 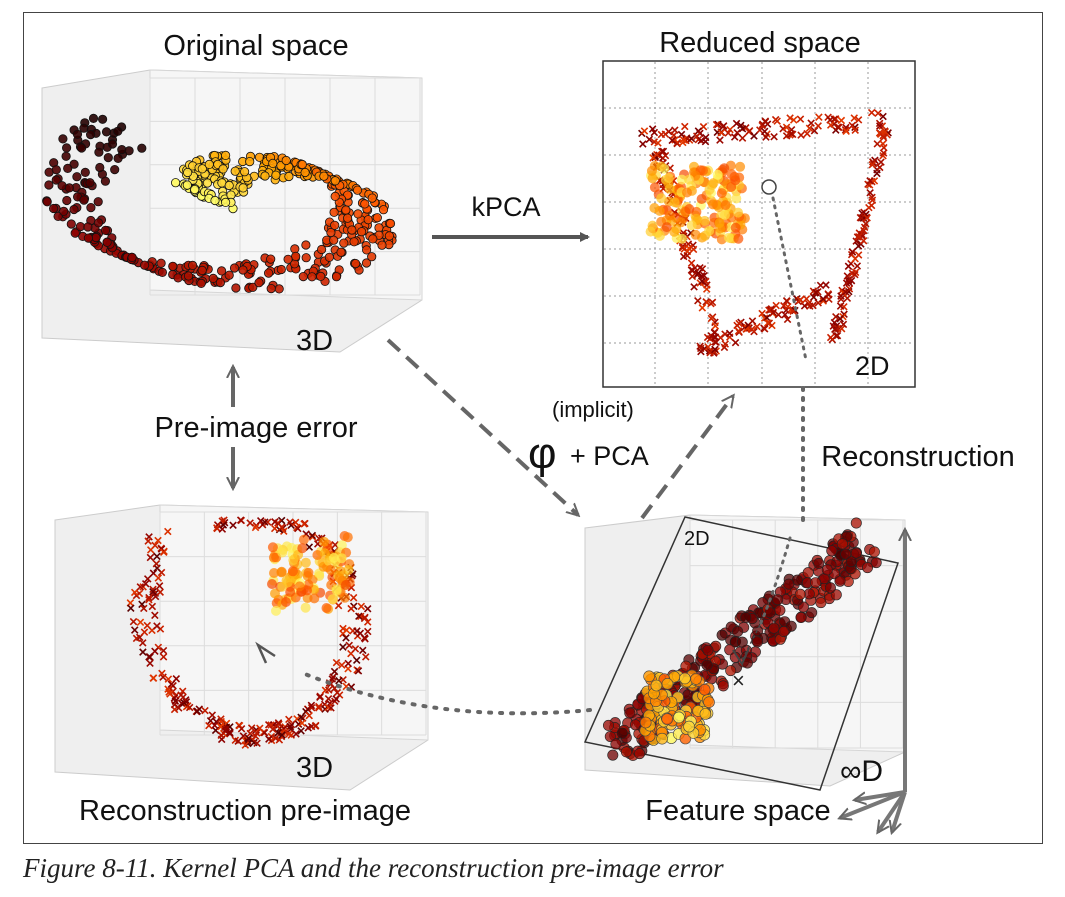 I want to click on reconstruction-points, so click(x=249, y=632).